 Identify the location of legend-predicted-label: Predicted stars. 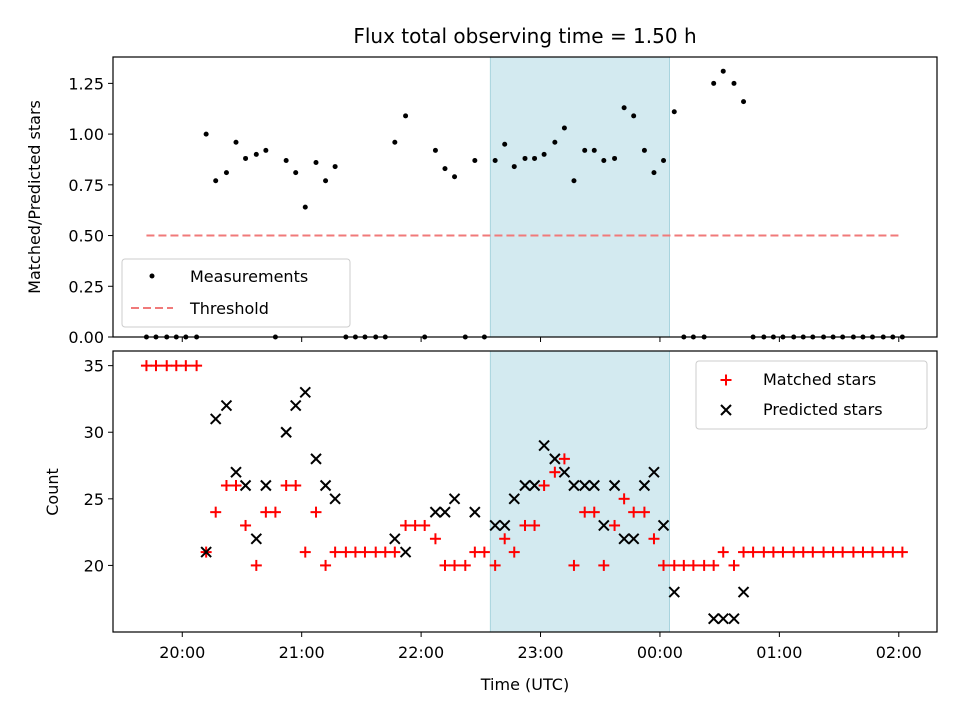
(823, 409).